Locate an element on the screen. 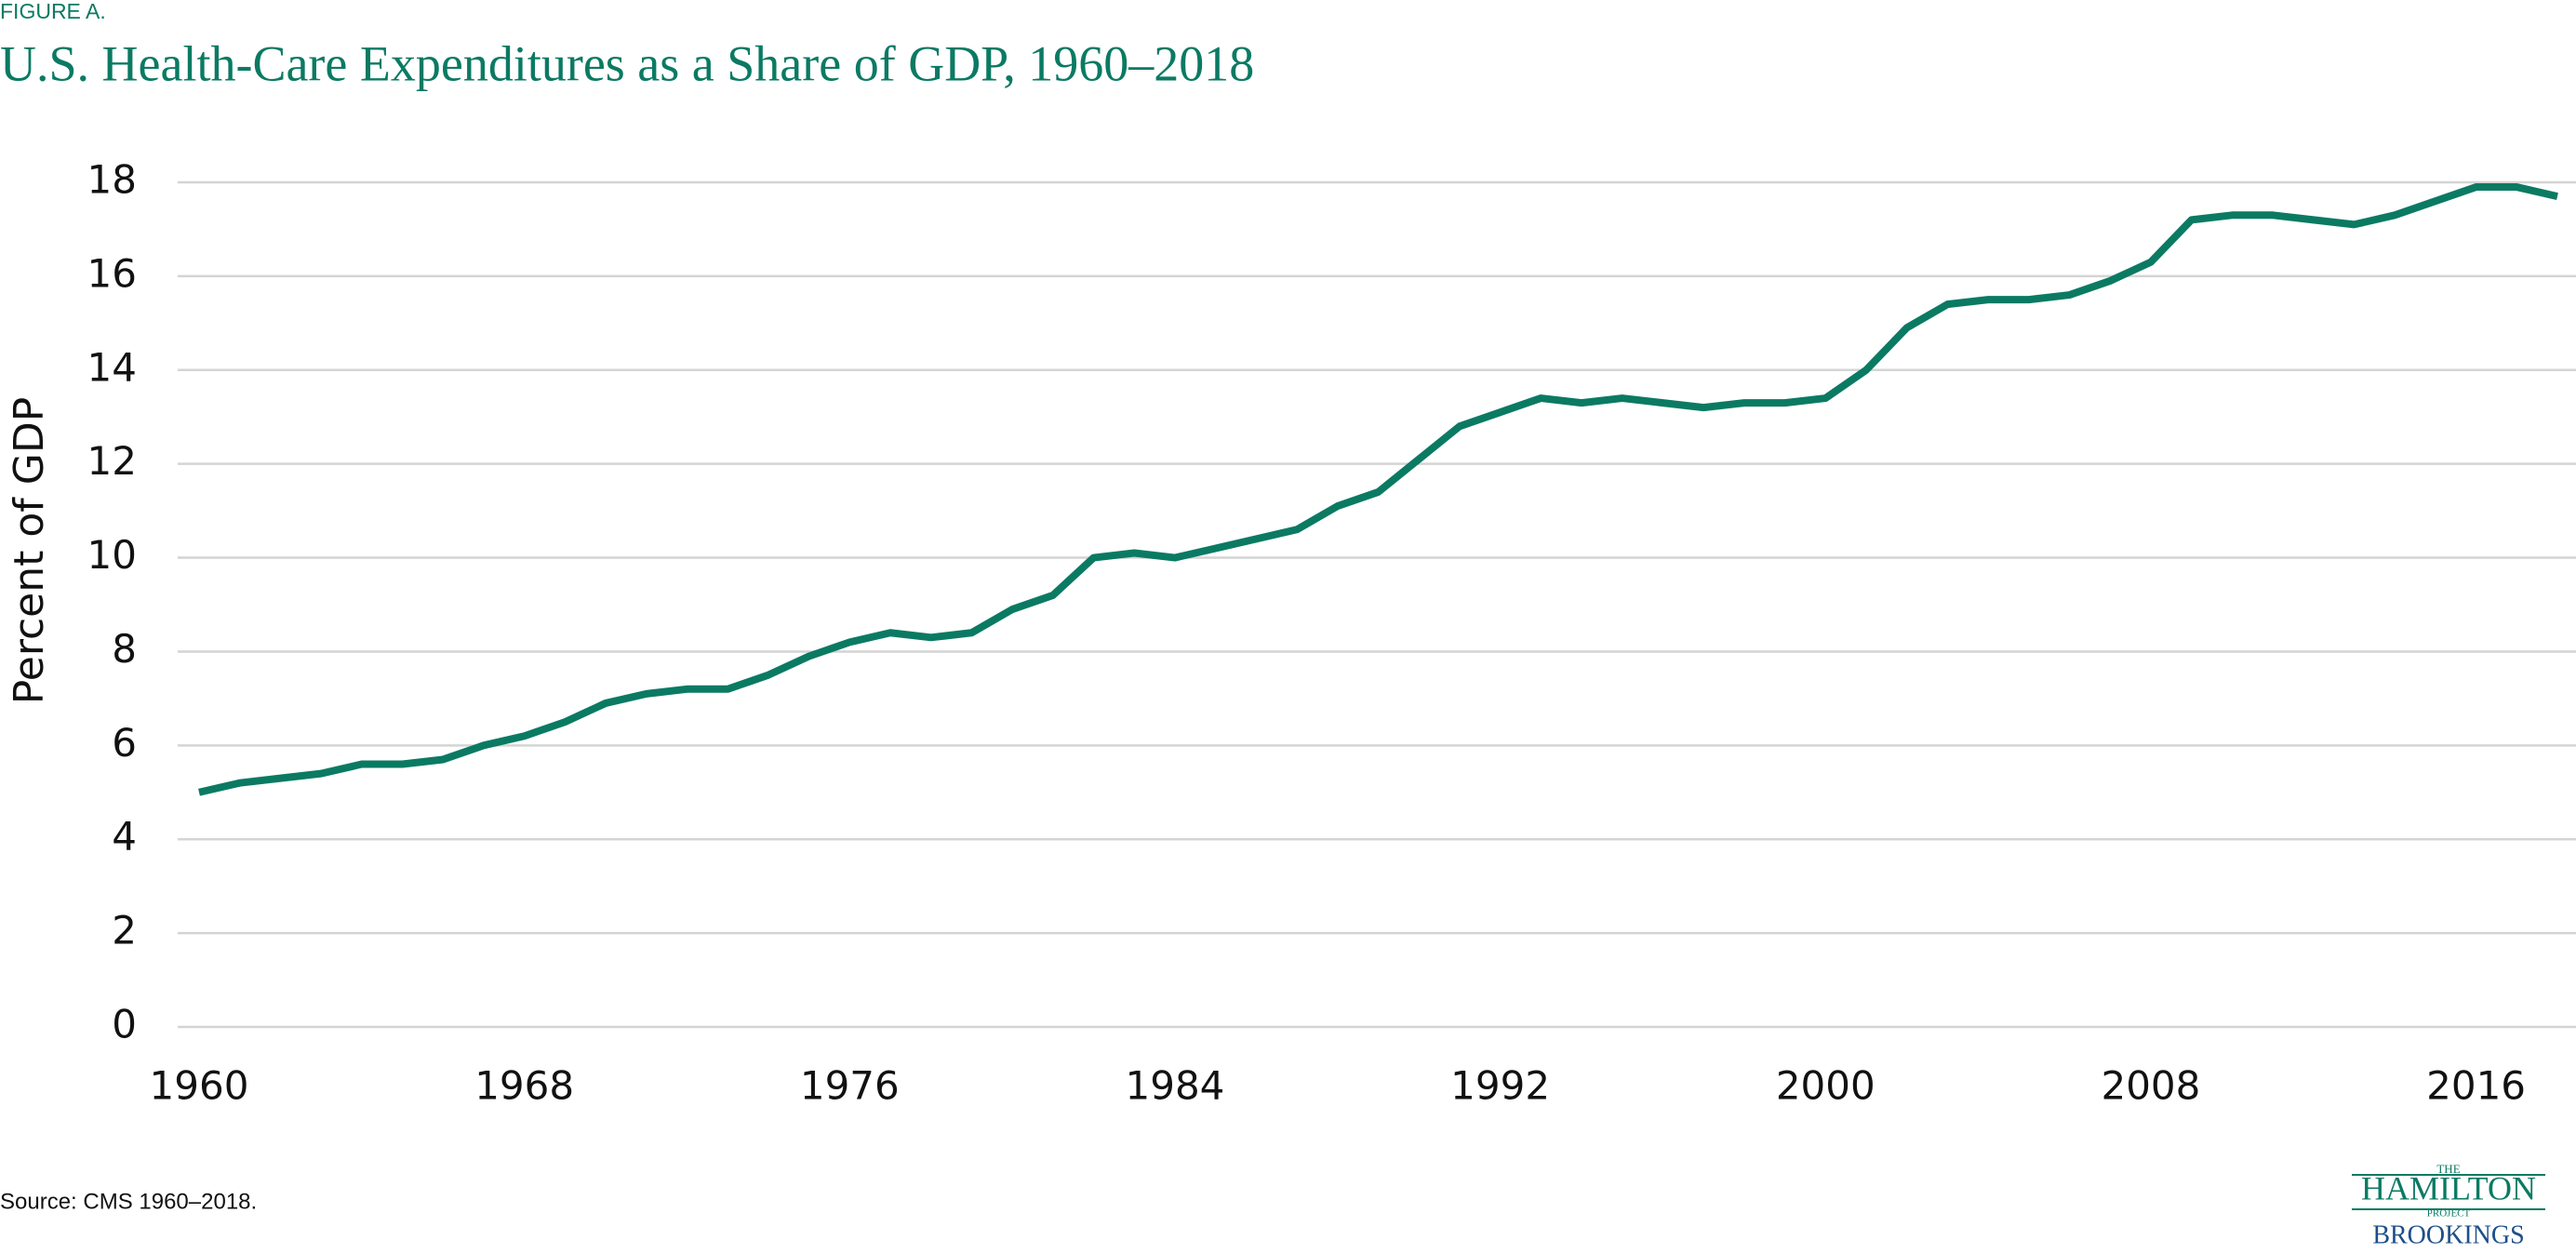 The height and width of the screenshot is (1253, 2576). y-tick-label: 0 is located at coordinates (124, 1024).